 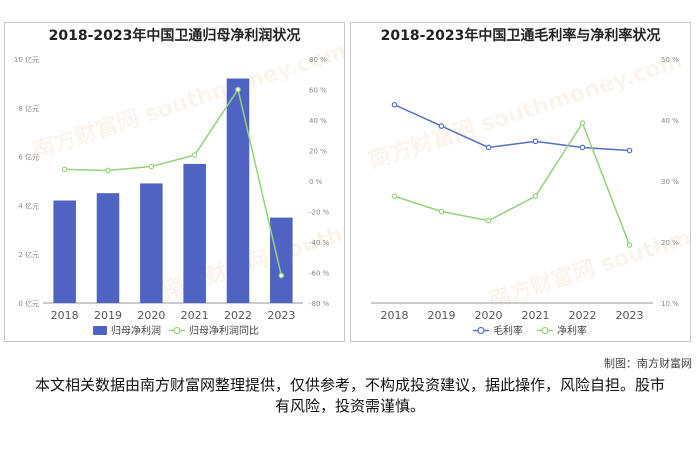 I want to click on y-tick-label-right: 0 %, so click(x=316, y=182).